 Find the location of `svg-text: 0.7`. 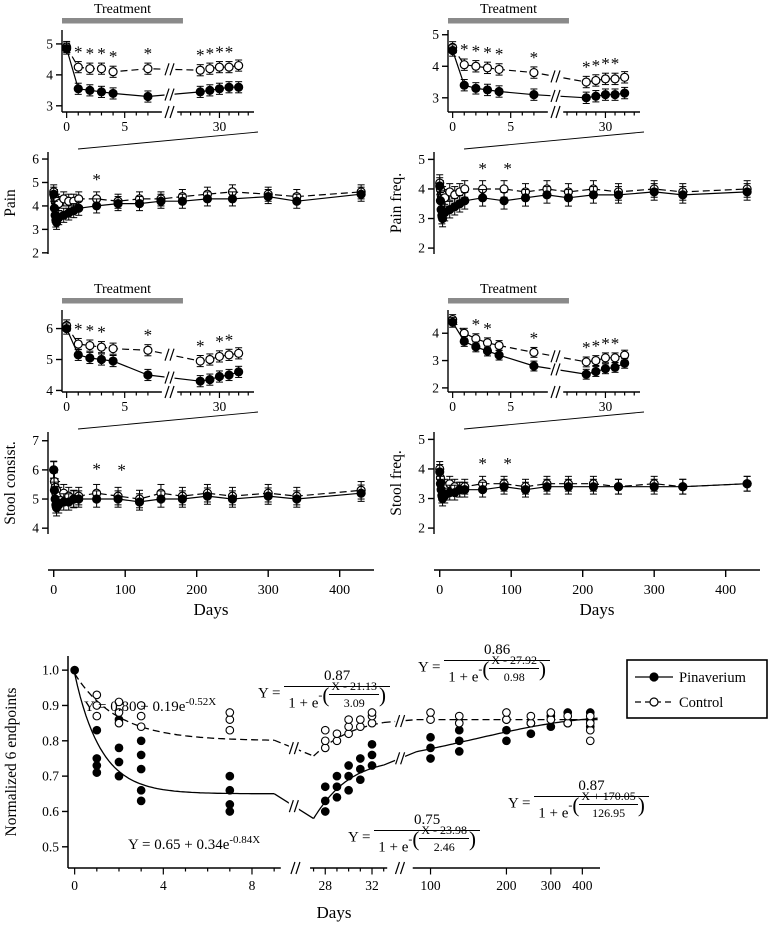

svg-text: 0.7 is located at coordinates (50, 776).